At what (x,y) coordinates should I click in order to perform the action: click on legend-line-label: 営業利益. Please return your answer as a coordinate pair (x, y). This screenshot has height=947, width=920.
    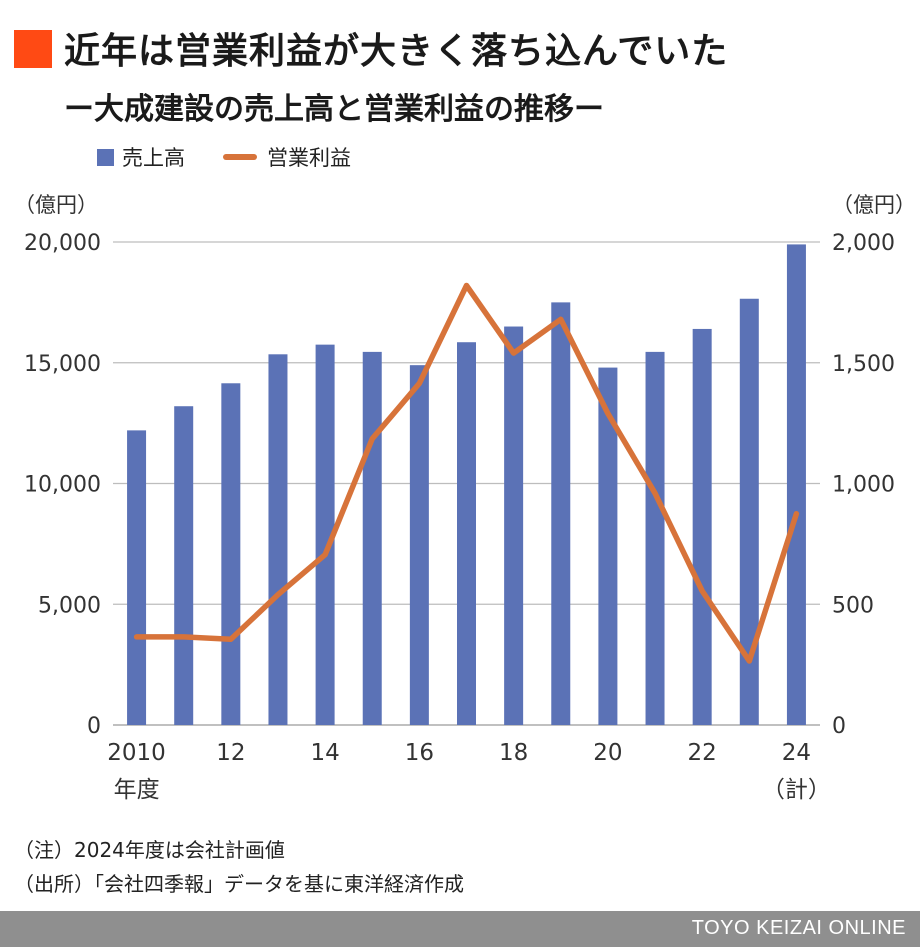
    Looking at the image, I should click on (309, 158).